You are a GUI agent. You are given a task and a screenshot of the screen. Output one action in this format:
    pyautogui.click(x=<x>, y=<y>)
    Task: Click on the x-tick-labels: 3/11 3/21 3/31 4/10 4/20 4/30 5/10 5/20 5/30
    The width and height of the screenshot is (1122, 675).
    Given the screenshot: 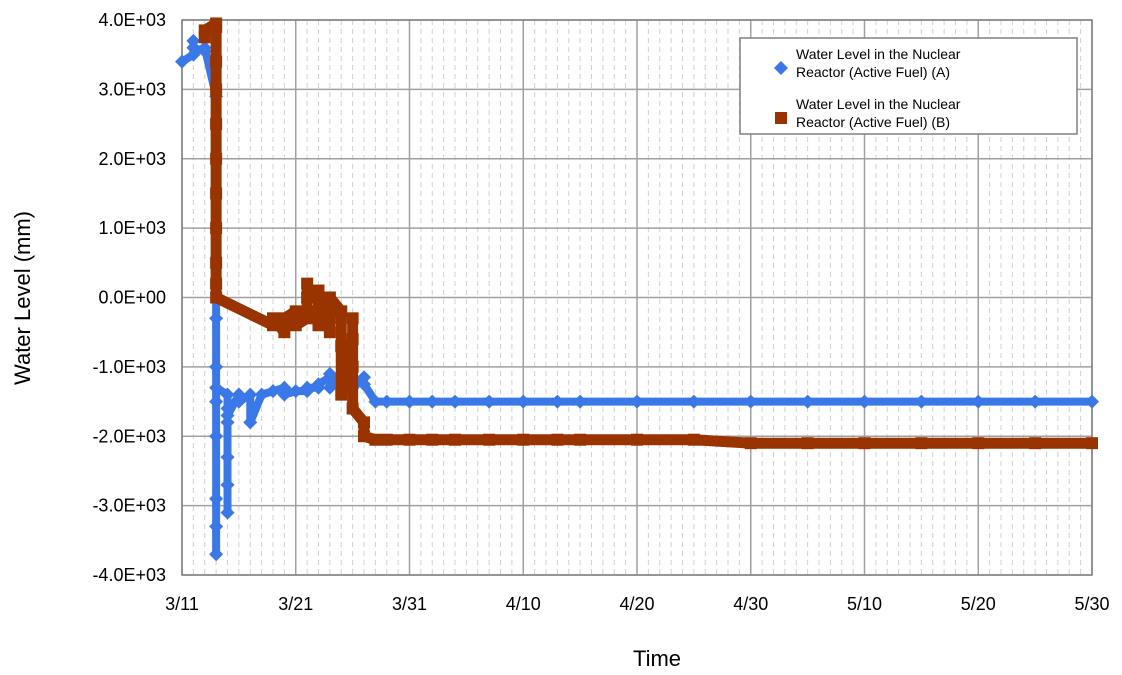 What is the action you would take?
    pyautogui.click(x=637, y=604)
    